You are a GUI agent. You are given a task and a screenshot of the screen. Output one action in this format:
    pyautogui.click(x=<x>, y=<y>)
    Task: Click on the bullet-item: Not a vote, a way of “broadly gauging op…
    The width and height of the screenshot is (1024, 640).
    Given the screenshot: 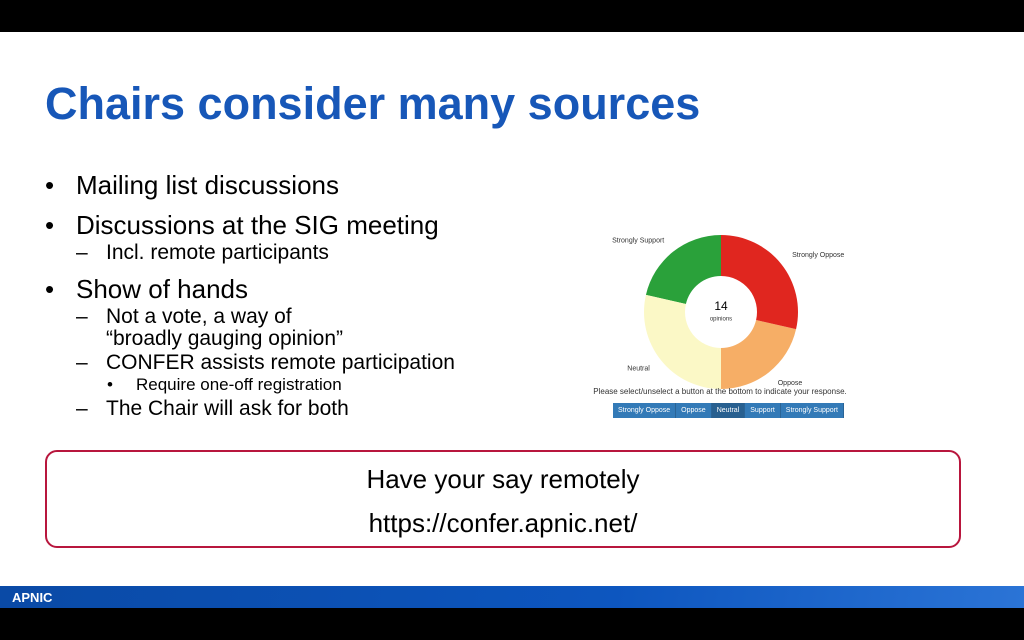 What is the action you would take?
    pyautogui.click(x=305, y=328)
    